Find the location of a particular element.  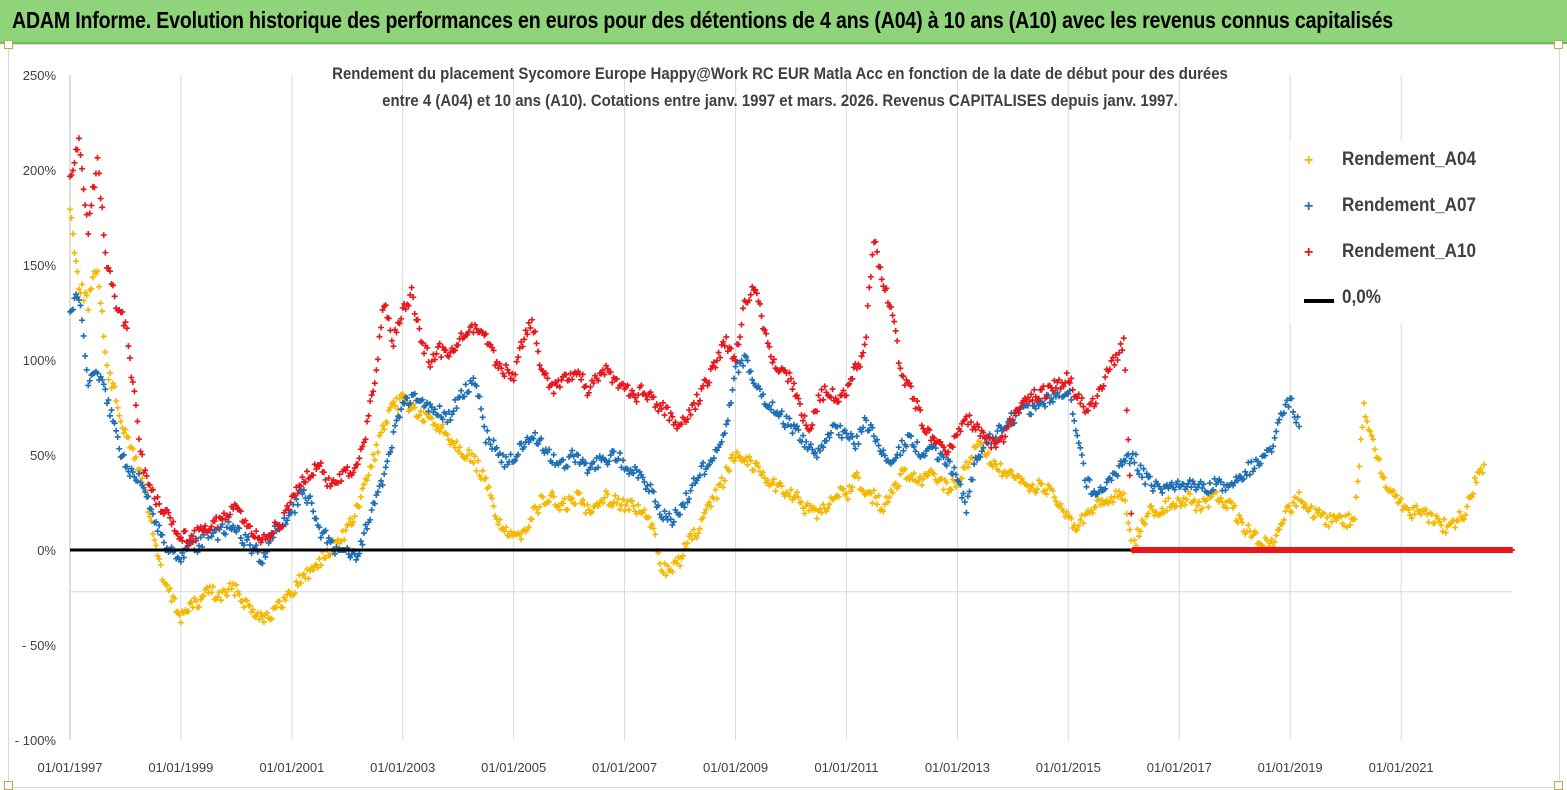

resize-handle-top-right is located at coordinates (1558, 44).